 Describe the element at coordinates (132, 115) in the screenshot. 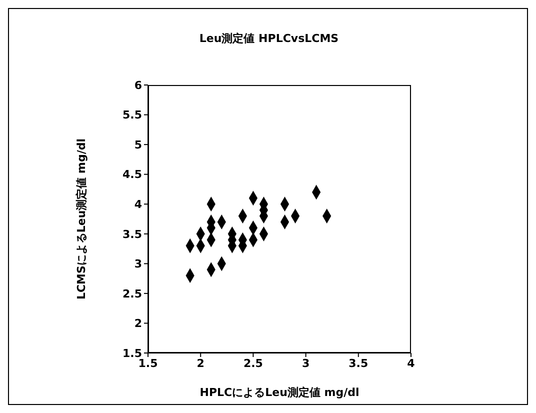

I see `y-tick-label: 5.5` at that location.